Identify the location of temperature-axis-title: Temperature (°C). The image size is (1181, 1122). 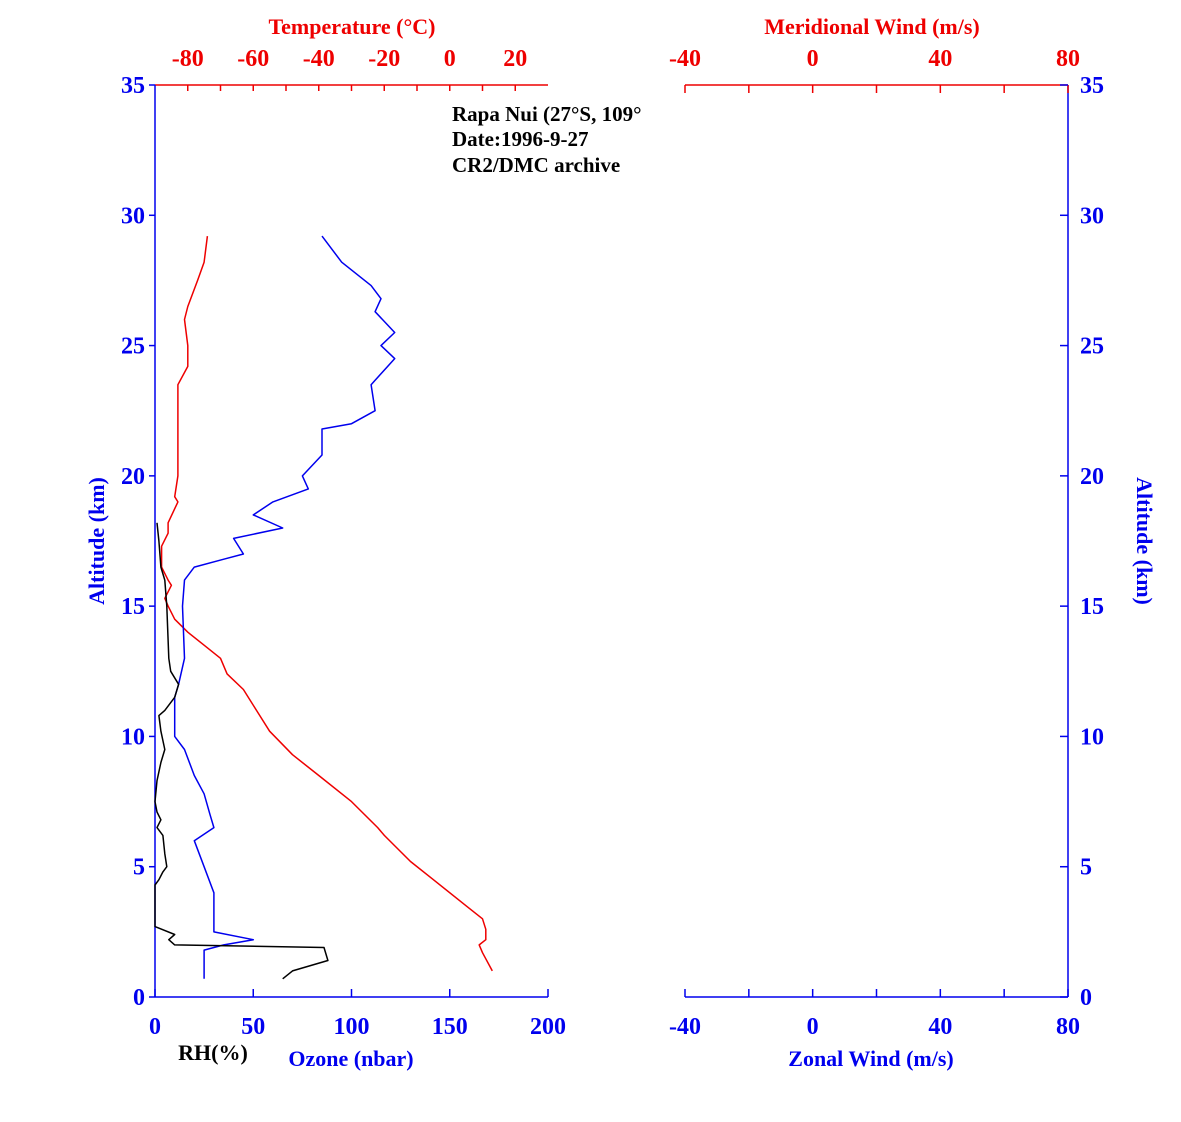
(351, 26).